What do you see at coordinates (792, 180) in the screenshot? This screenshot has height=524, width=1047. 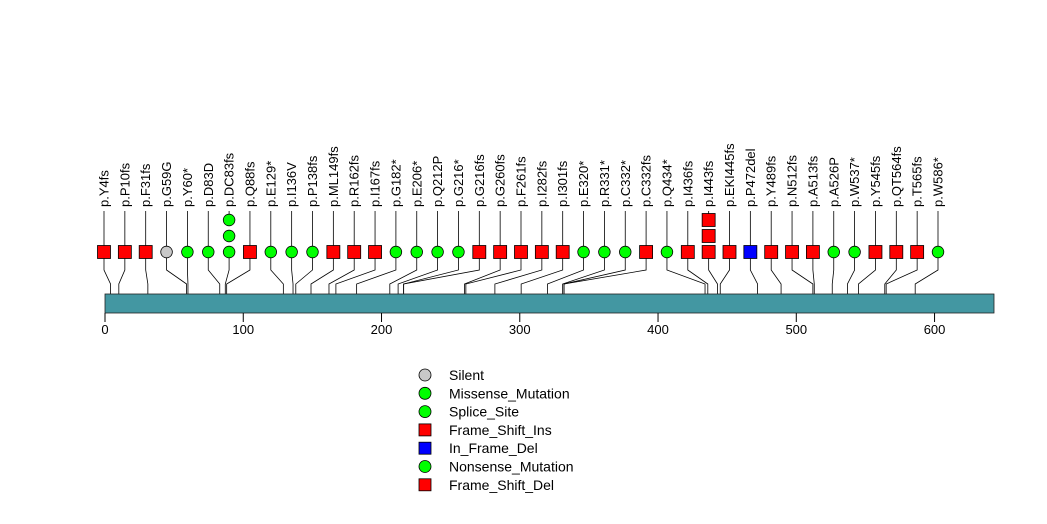 I see `mutation-label: p.N512fs` at bounding box center [792, 180].